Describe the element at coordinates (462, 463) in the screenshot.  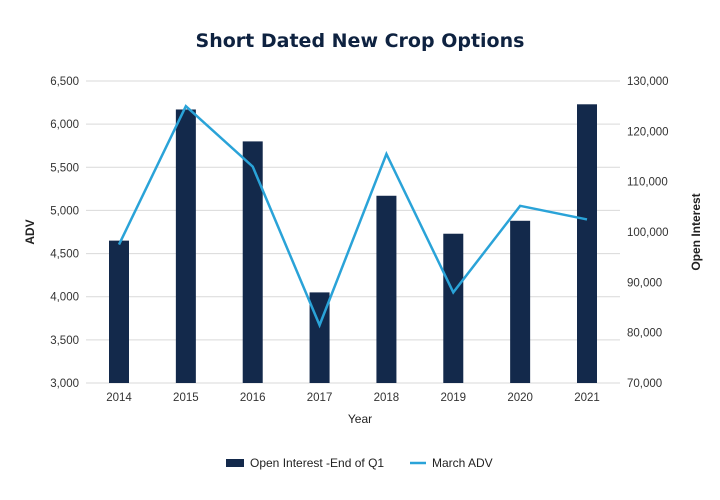
I see `legend-label-line: March ADV` at that location.